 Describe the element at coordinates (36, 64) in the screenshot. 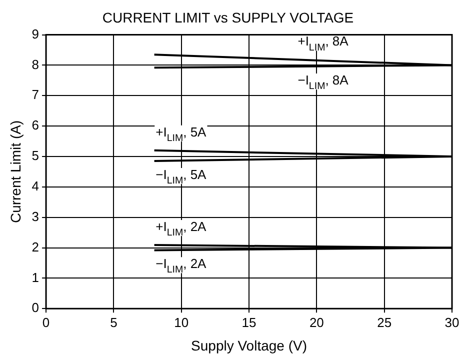

I see `y-tick-label: 8` at that location.